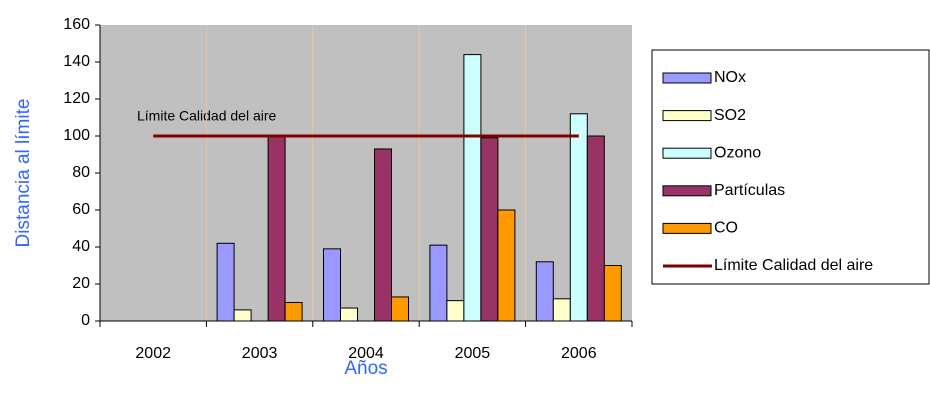 The image size is (930, 407). I want to click on y-tick-label: 100, so click(76, 135).